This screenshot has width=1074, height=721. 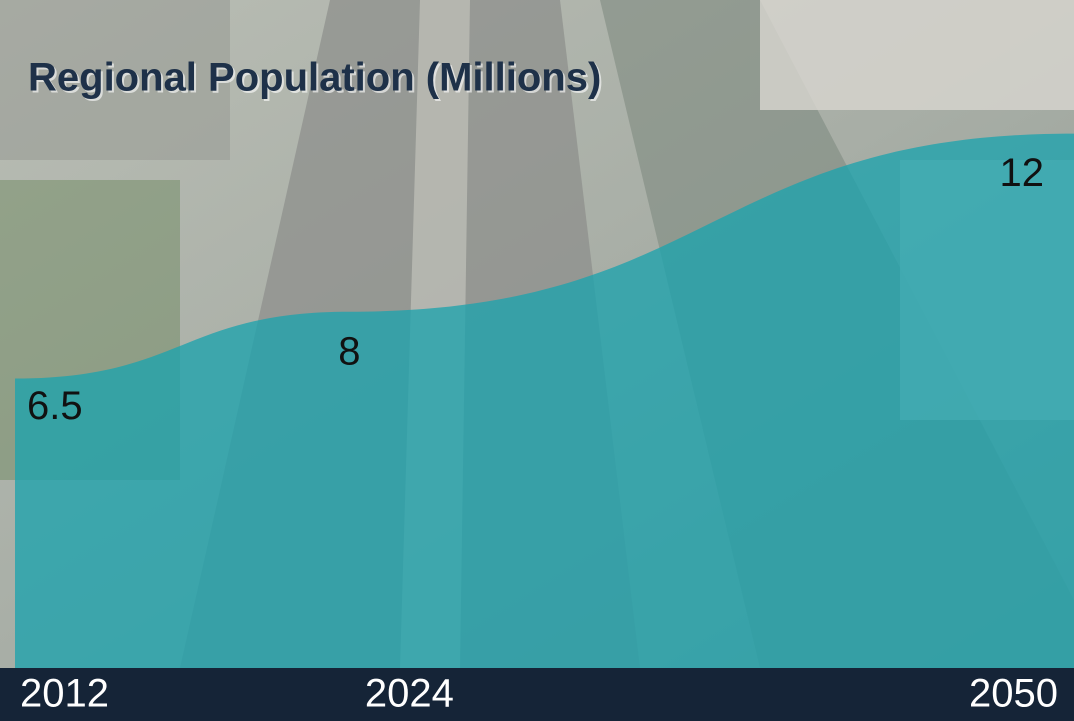 I want to click on x-axis-band, so click(x=537, y=694).